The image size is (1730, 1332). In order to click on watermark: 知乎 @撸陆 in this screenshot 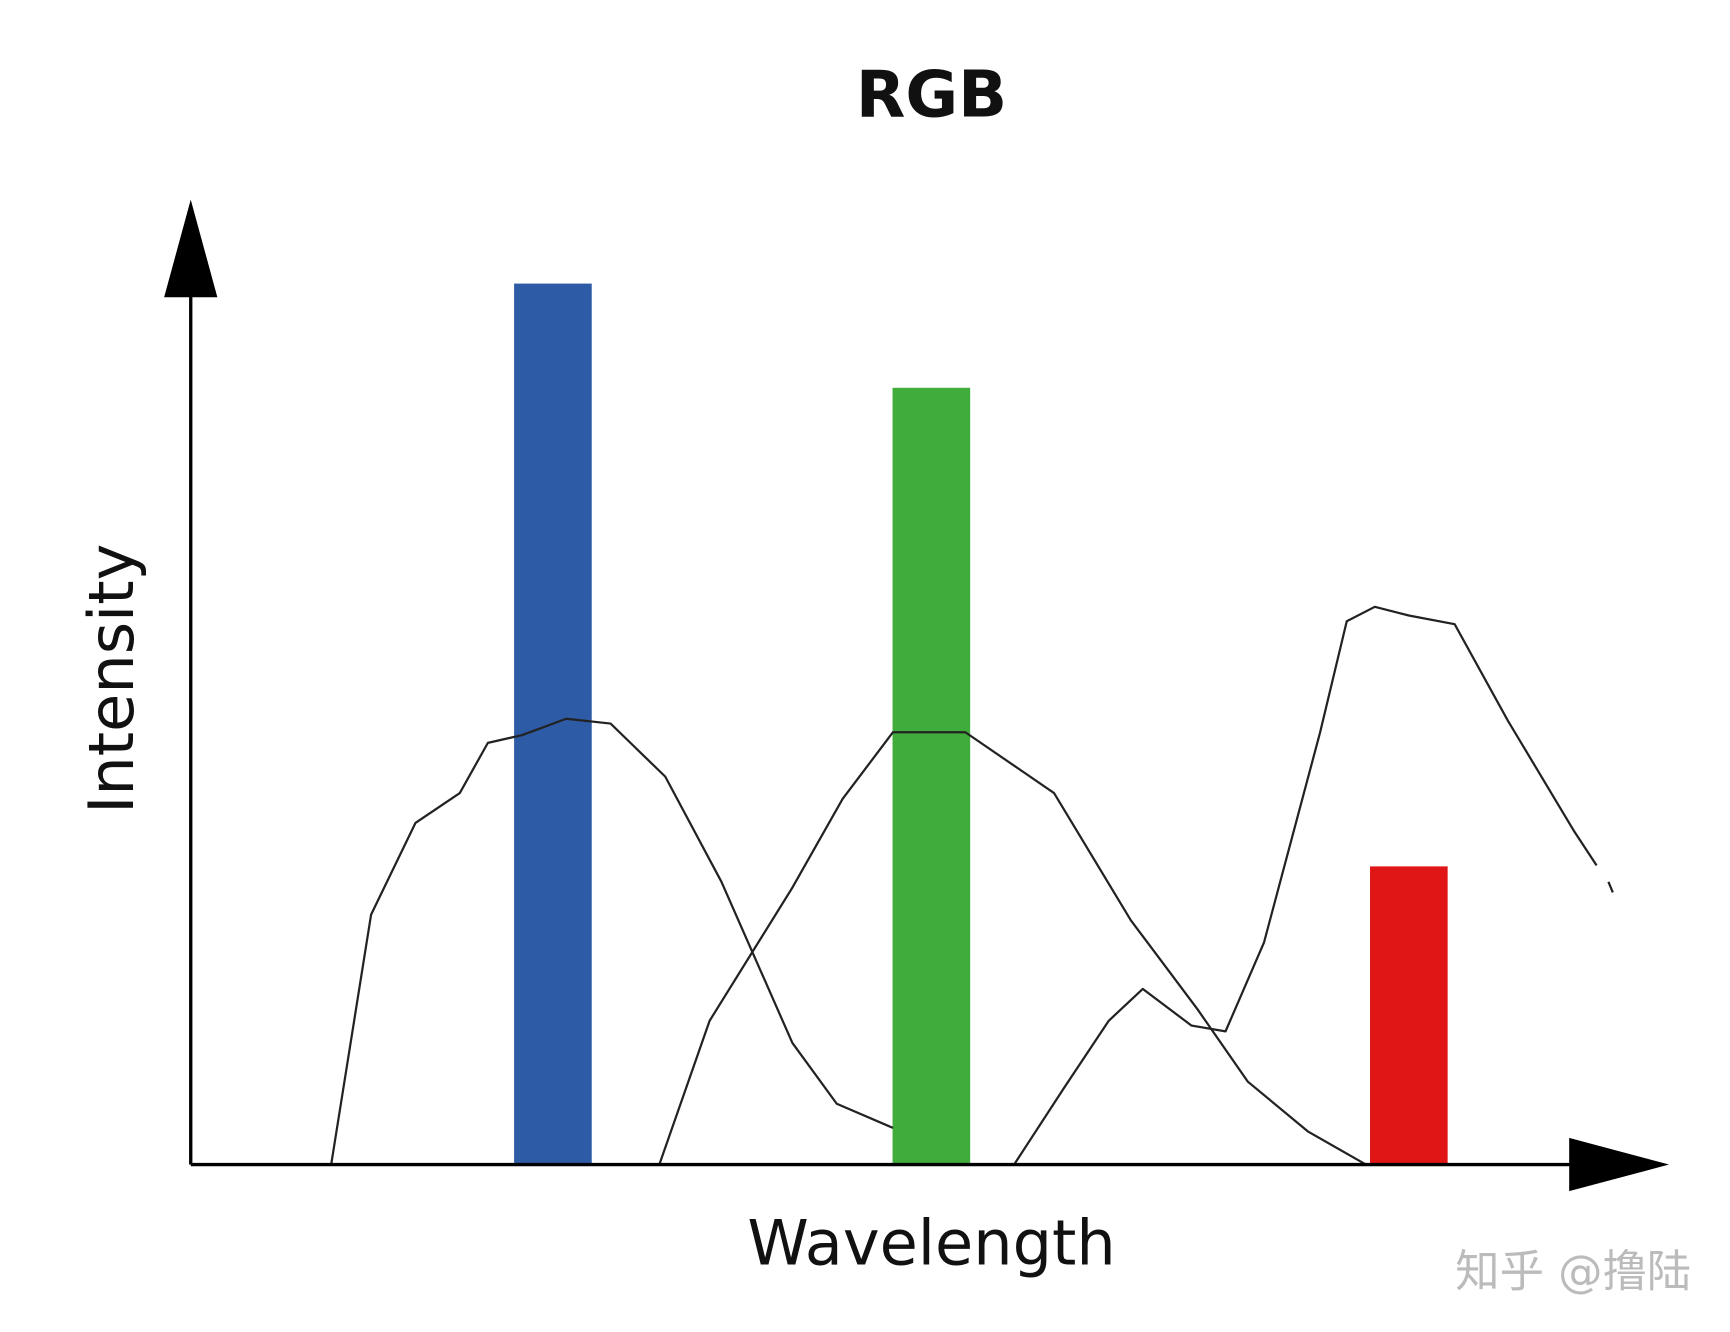, I will do `click(1573, 1272)`.